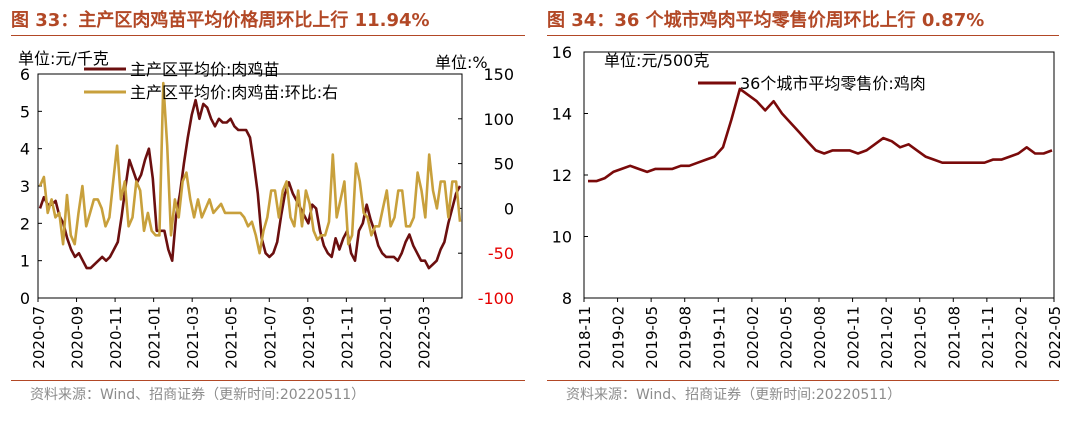  I want to click on x-tick-label: 2019-02, so click(619, 337).